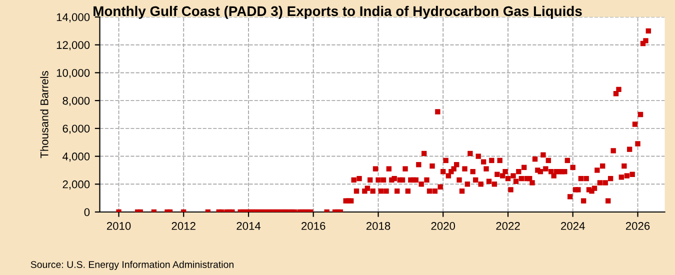  I want to click on y-tick-label: 6,000, so click(76, 129).